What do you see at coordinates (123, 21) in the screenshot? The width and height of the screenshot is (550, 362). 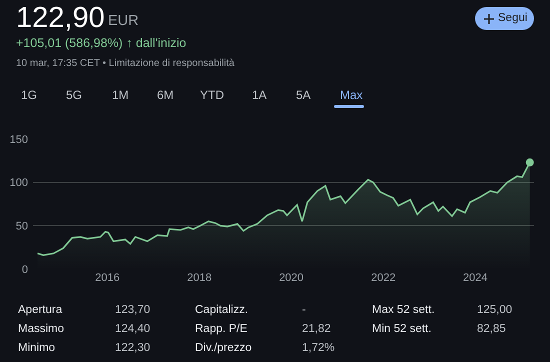 I see `text: EUR` at bounding box center [123, 21].